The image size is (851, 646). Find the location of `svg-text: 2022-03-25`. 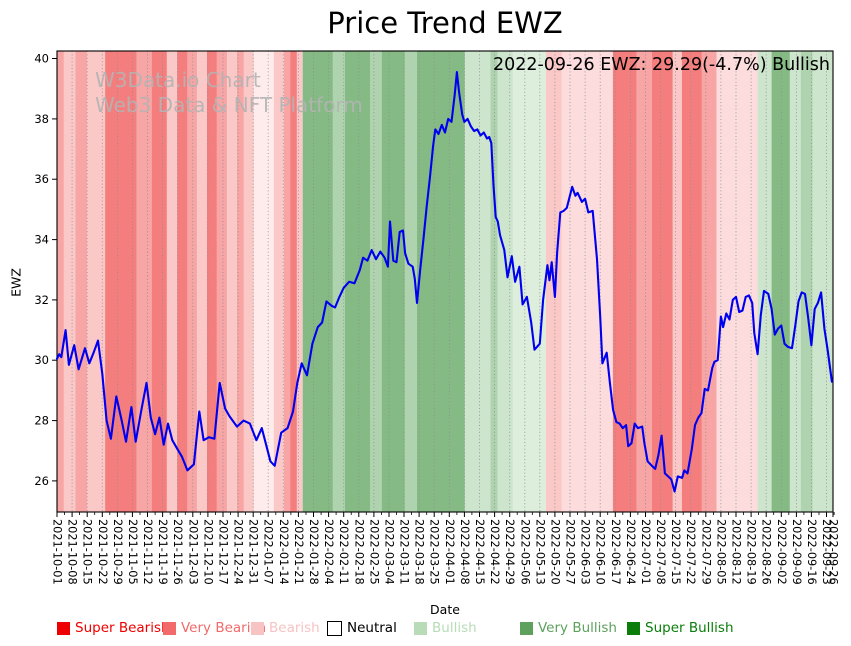

svg-text: 2022-03-25 is located at coordinates (434, 552).